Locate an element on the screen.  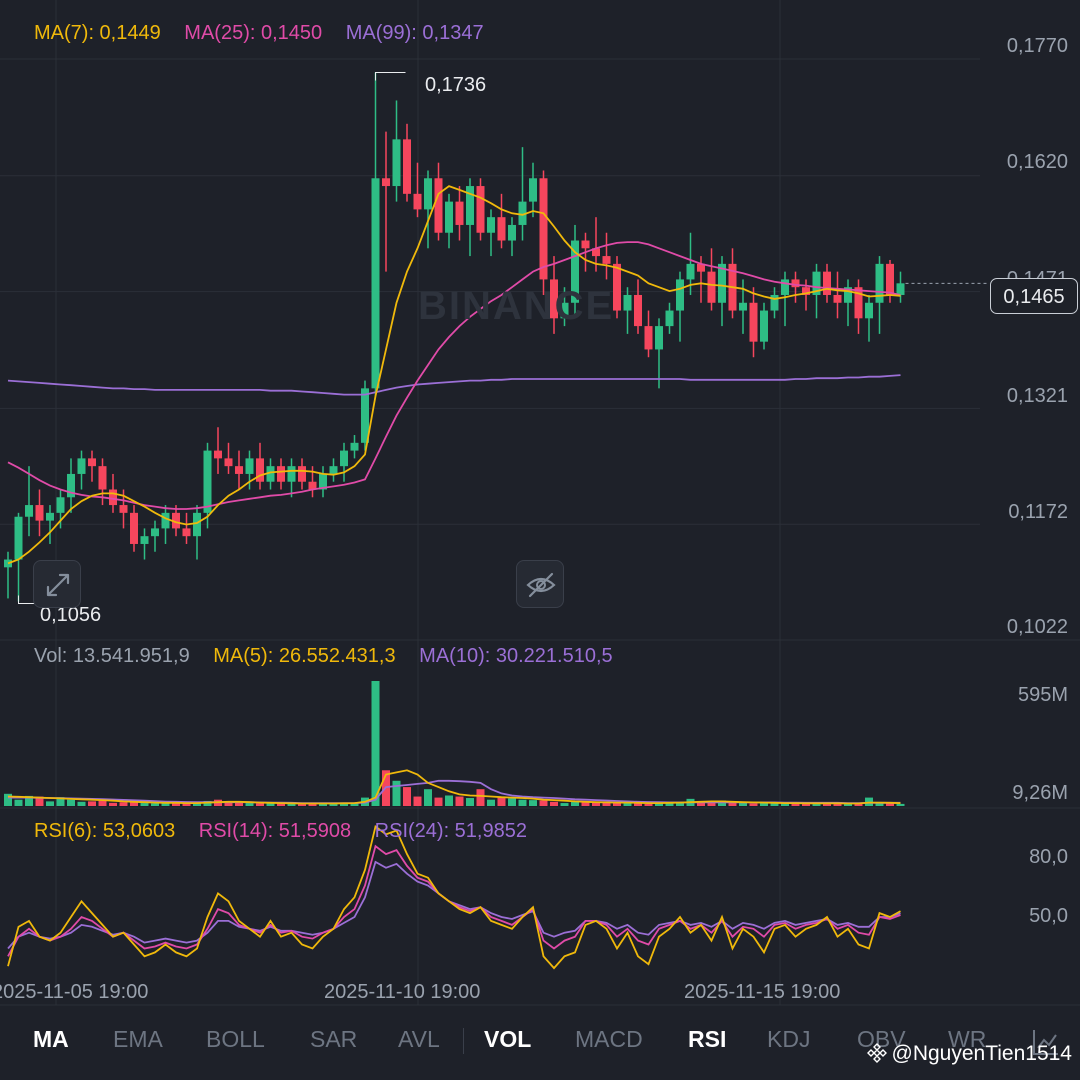
fullscreen-button is located at coordinates (57, 584).